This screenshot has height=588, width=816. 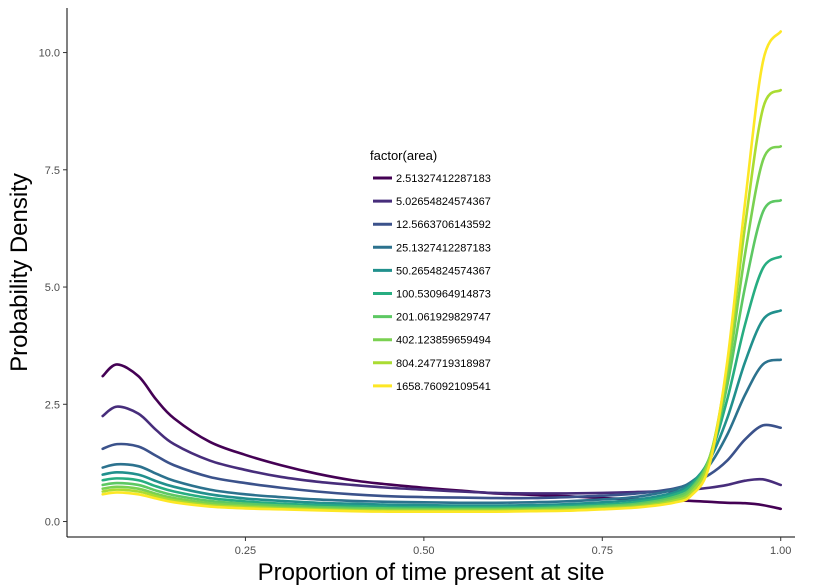 What do you see at coordinates (52, 405) in the screenshot?
I see `y-tick-label: 2.5` at bounding box center [52, 405].